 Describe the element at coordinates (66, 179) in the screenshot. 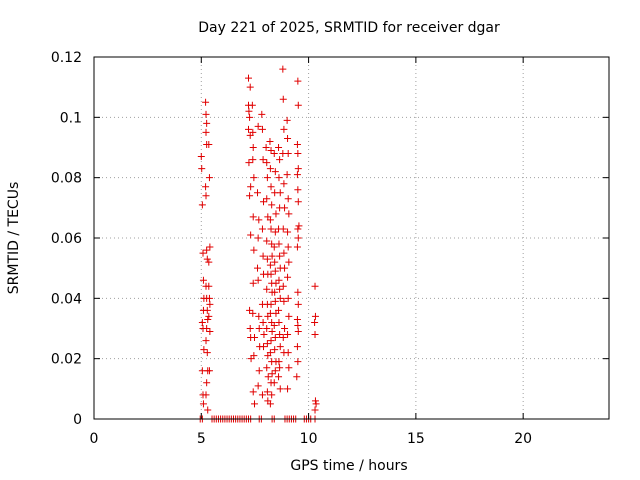

I see `y-tick-label: 0.08` at that location.